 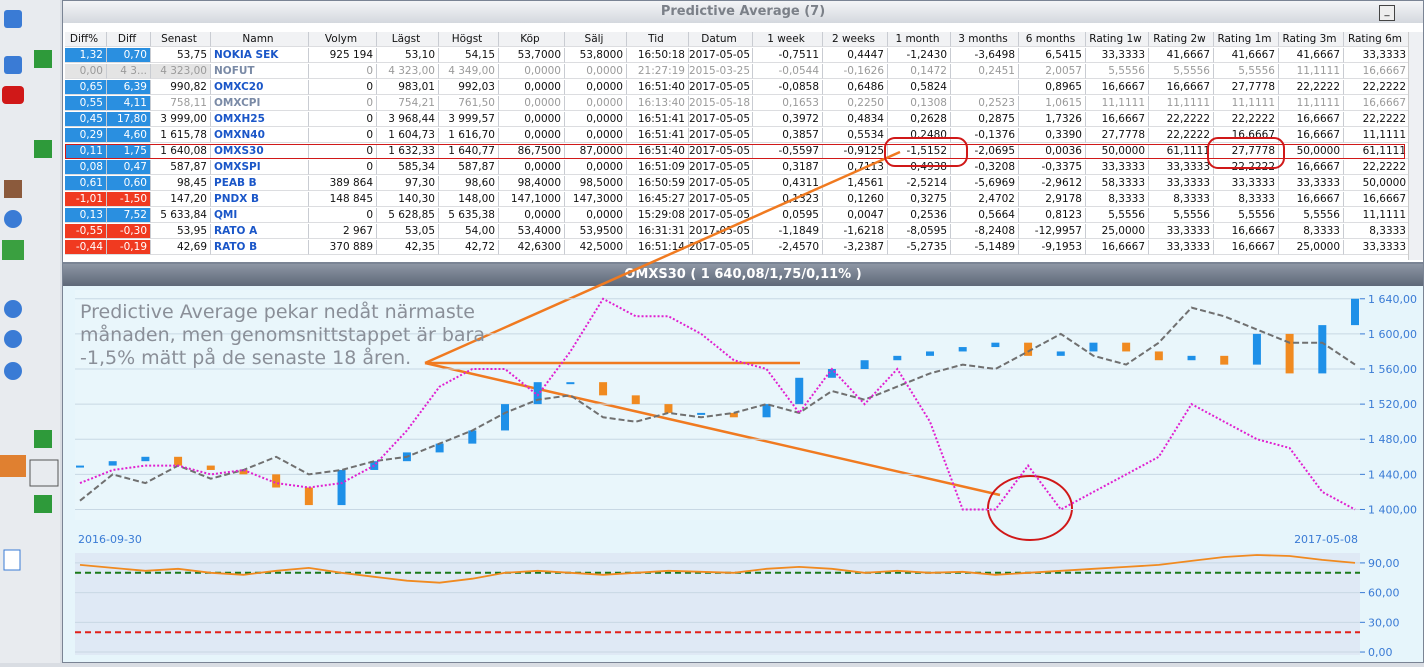 What do you see at coordinates (343, 183) in the screenshot?
I see `table-cell: 389 864` at bounding box center [343, 183].